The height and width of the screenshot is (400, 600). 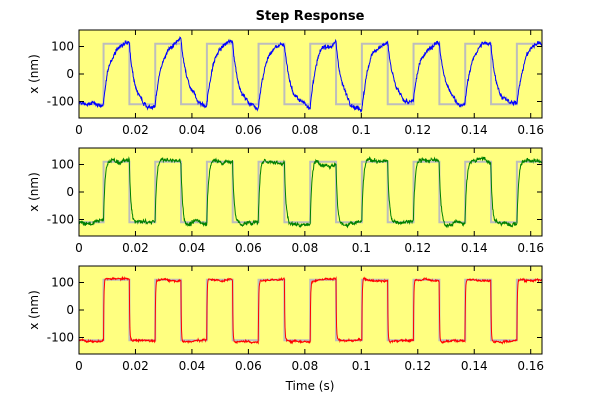 What do you see at coordinates (310, 386) in the screenshot?
I see `x-axis-label: Time (s)` at bounding box center [310, 386].